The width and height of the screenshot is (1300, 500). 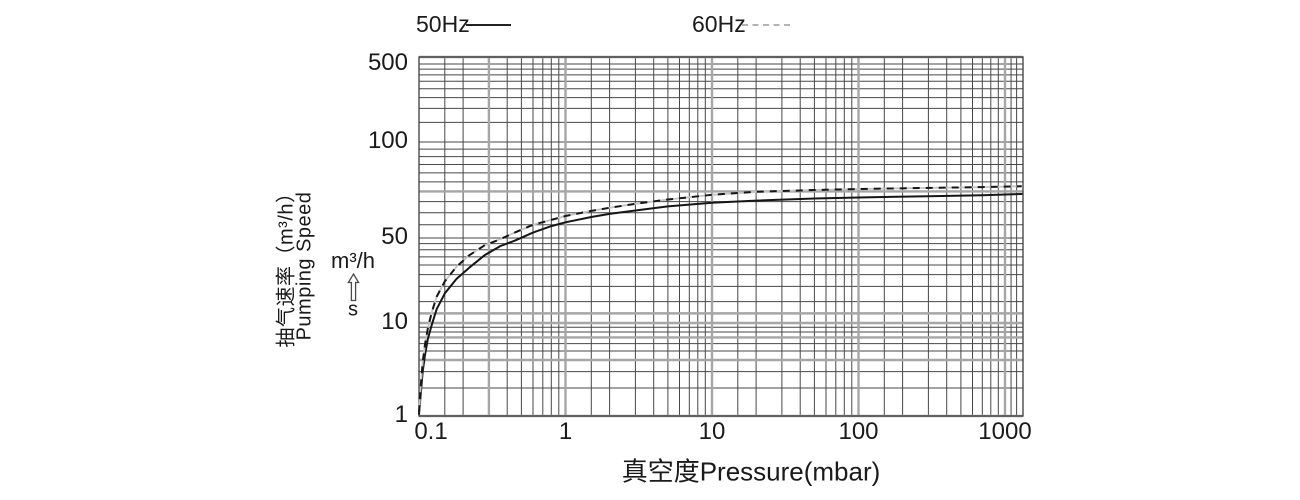 What do you see at coordinates (353, 260) in the screenshot?
I see `unit-numerator-label: m³/h` at bounding box center [353, 260].